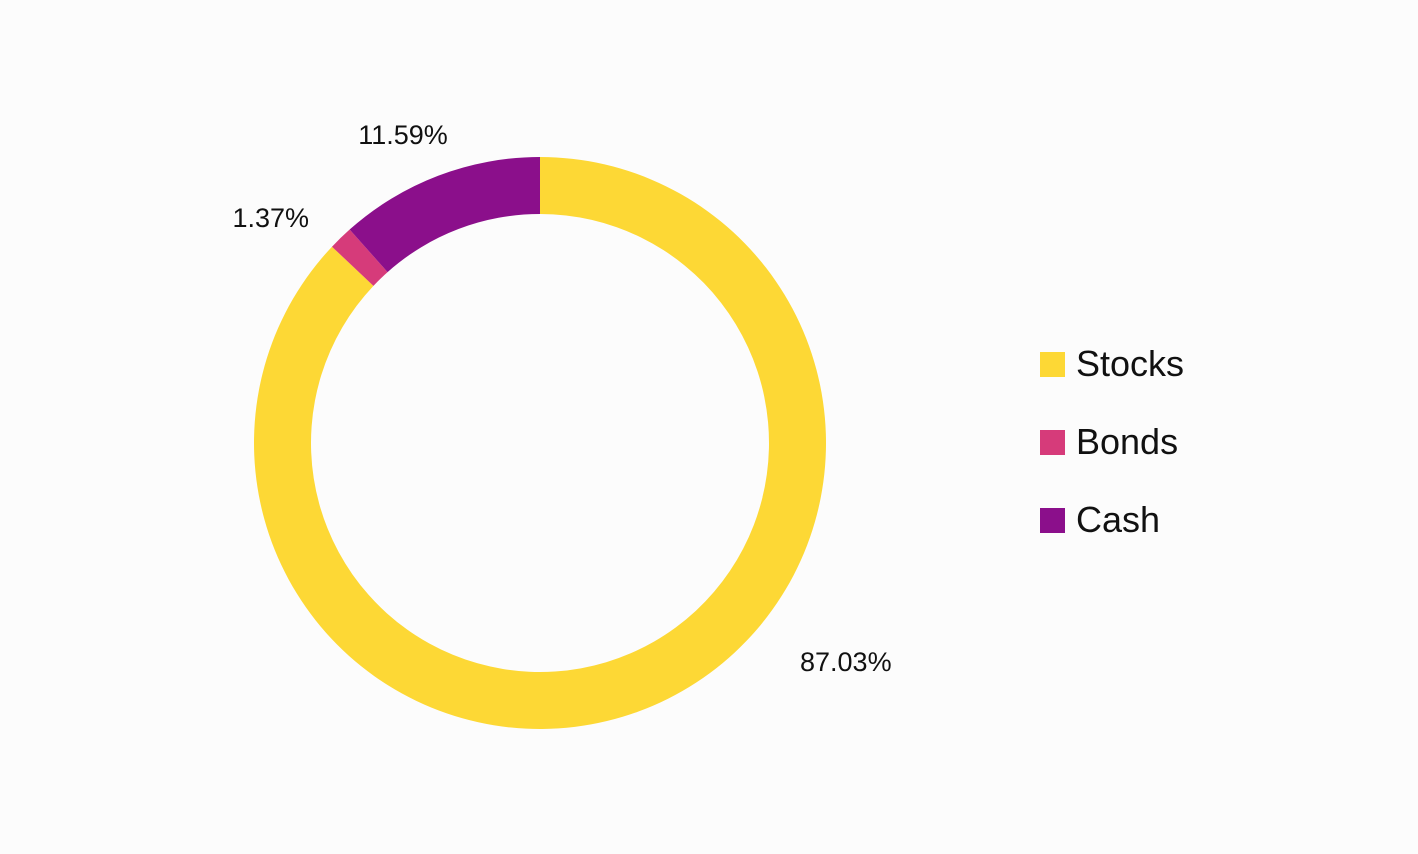 The image size is (1418, 854). Describe the element at coordinates (359, 257) in the screenshot. I see `donut-slice-bonds` at that location.